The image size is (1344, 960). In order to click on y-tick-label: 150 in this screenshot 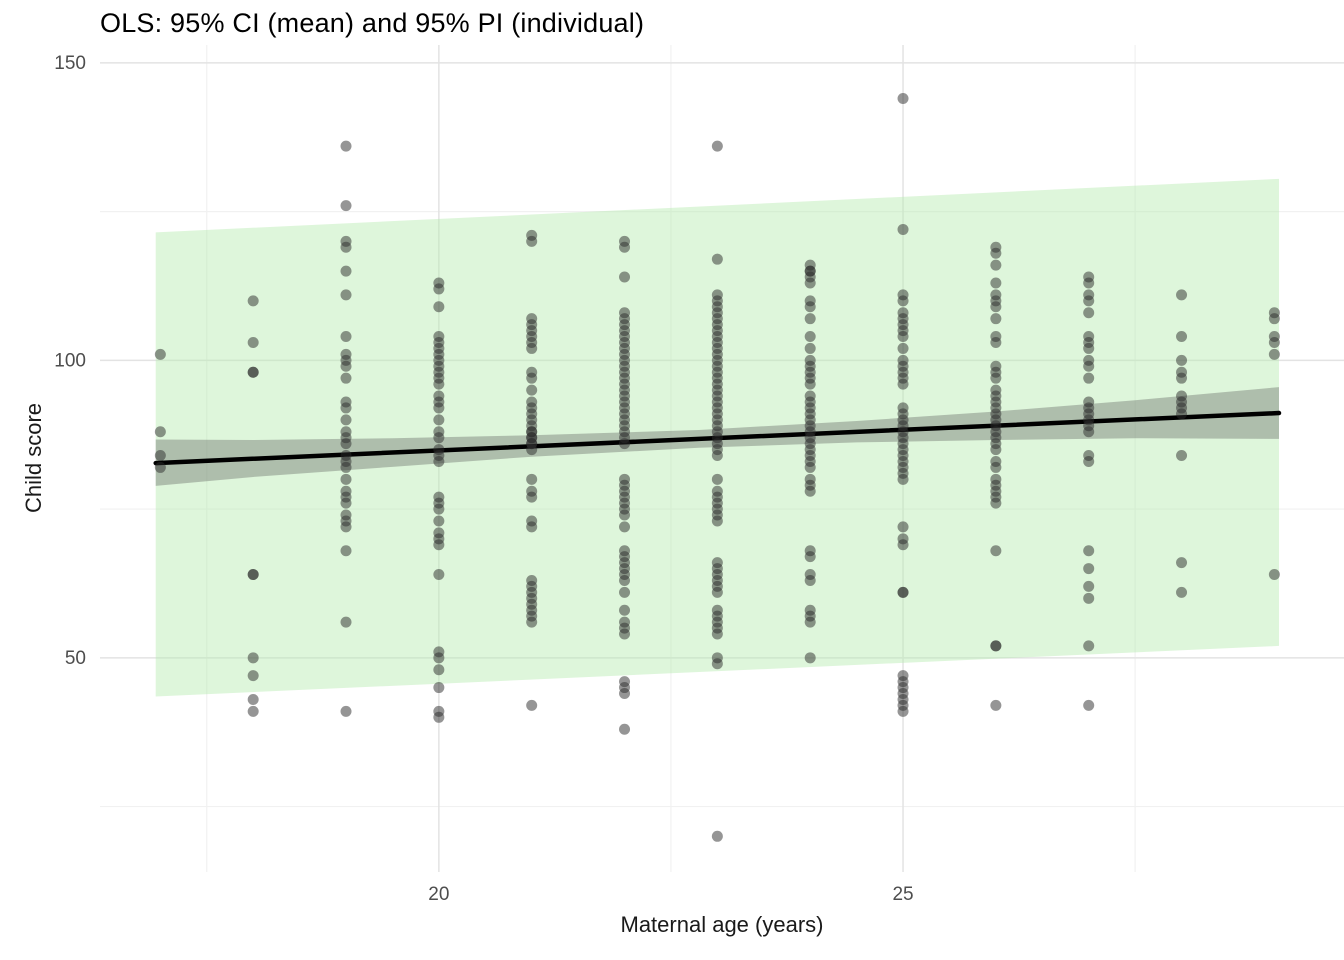, I will do `click(70, 63)`.